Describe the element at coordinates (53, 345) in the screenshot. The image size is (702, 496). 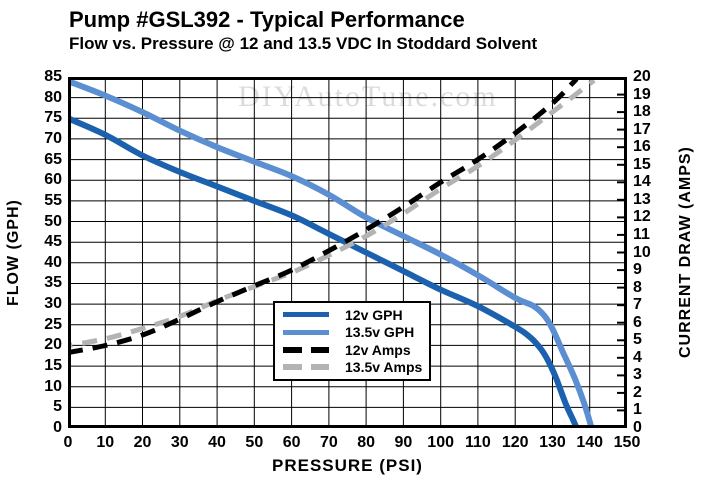
I see `y-left-tick-label: 20` at that location.